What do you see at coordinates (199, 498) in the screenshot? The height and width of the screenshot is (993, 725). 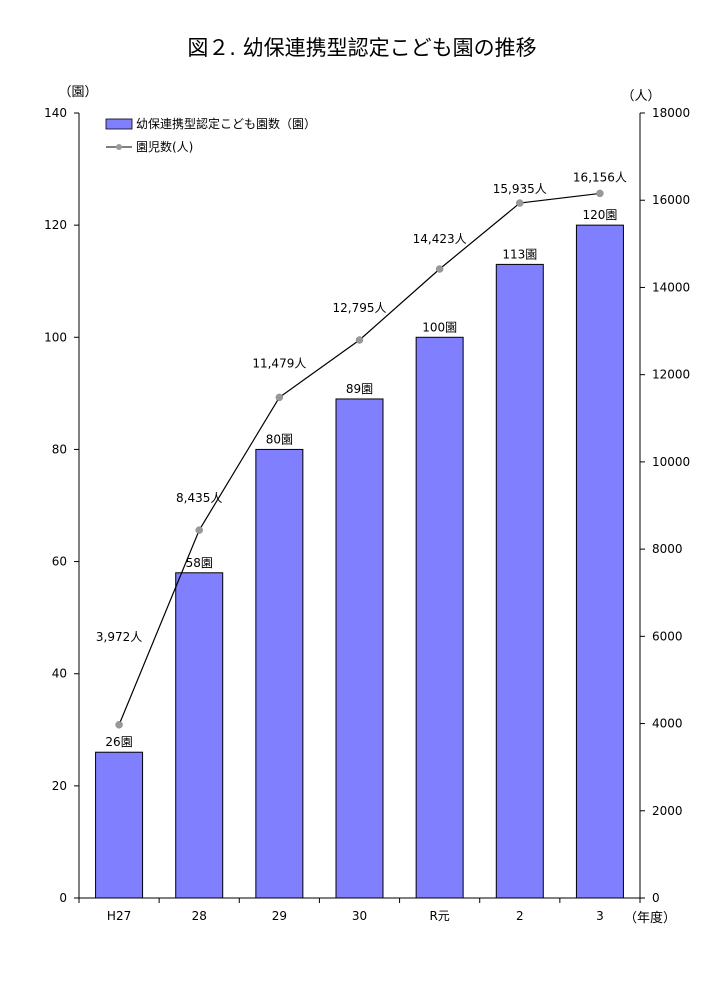 I see `line-data-label: 8,435人` at bounding box center [199, 498].